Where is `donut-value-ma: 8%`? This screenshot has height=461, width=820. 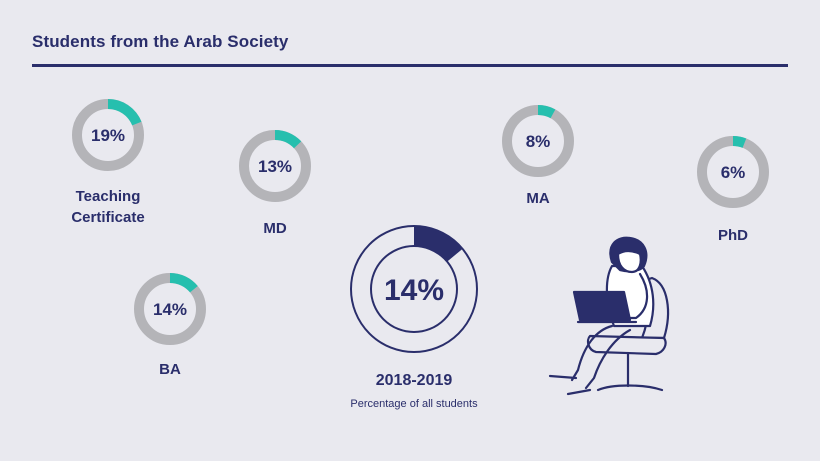 donut-value-ma: 8% is located at coordinates (538, 141).